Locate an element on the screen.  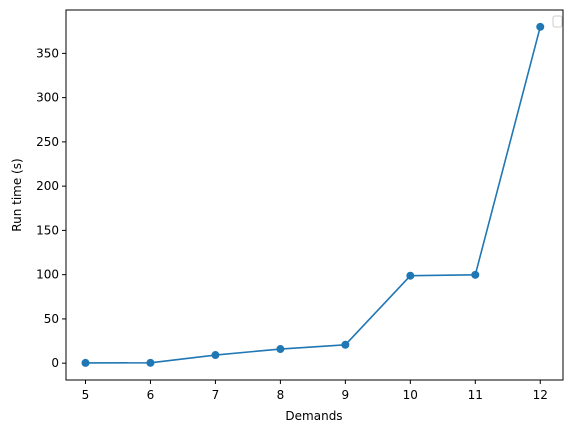
y-tick-label-0: 0 is located at coordinates (55, 363).